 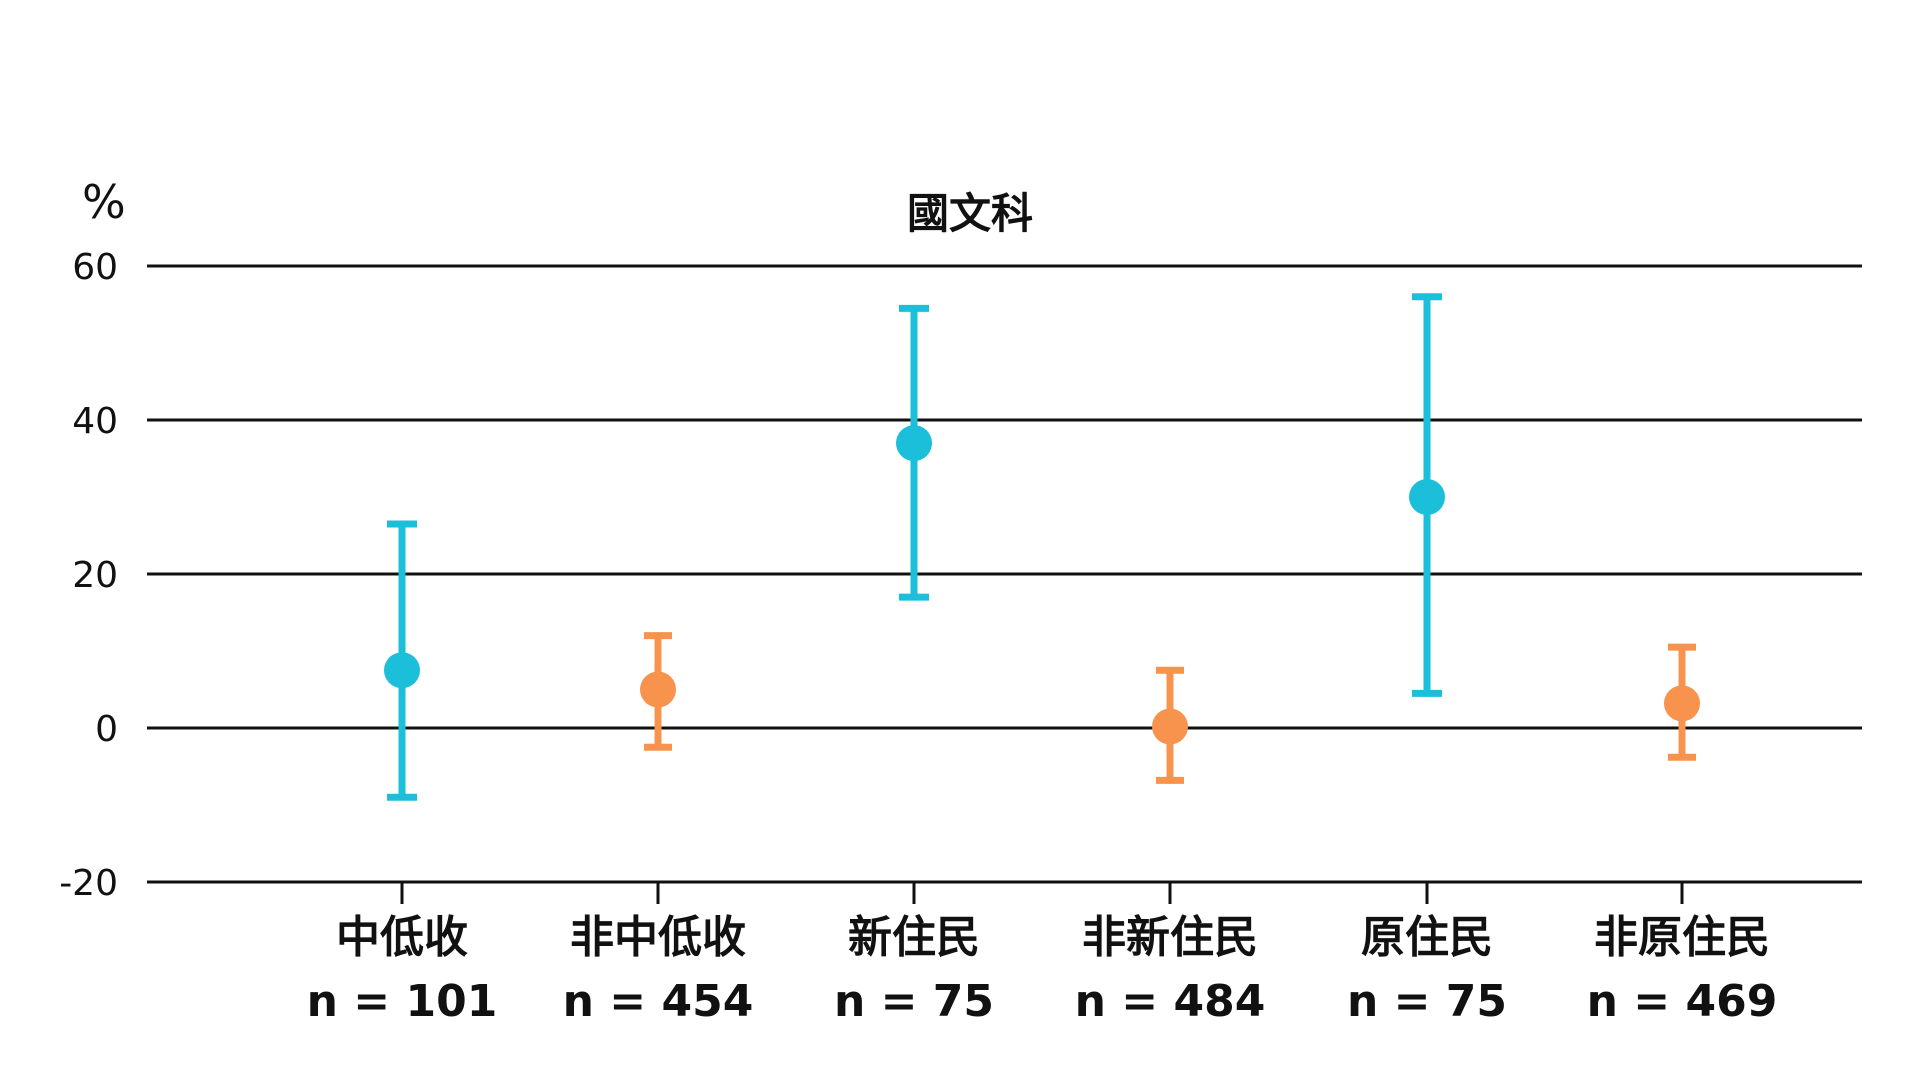 I want to click on x-category-label: 非原住民, so click(x=1682, y=937).